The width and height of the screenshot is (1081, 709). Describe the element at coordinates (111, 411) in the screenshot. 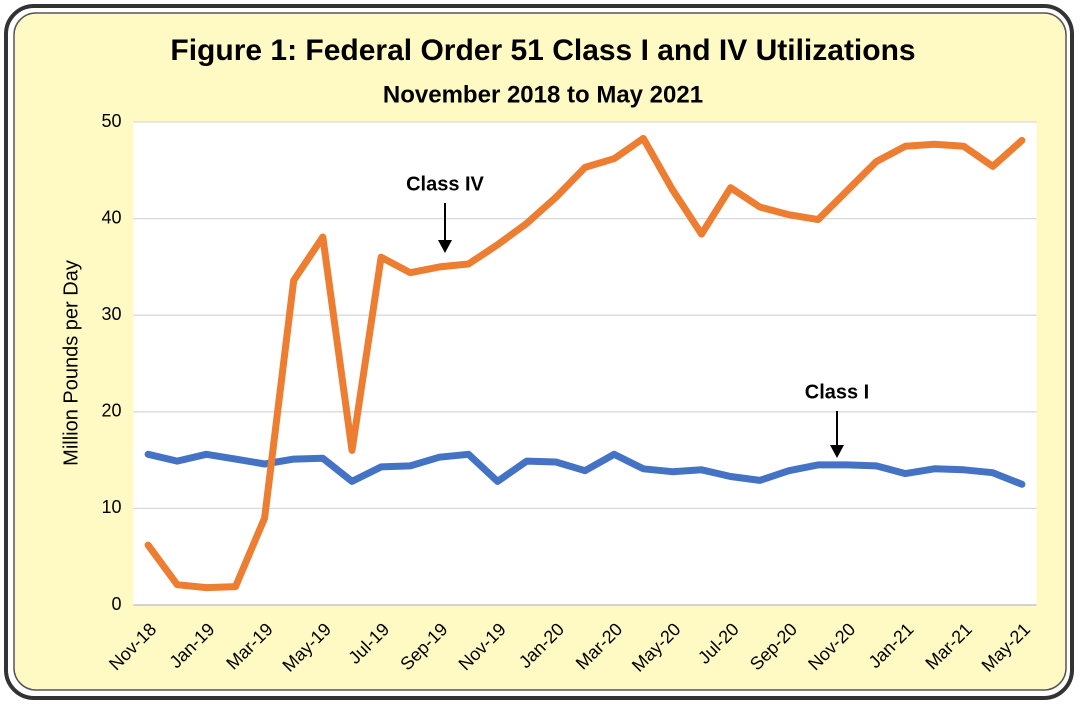

I see `y-tick-label: 20` at that location.